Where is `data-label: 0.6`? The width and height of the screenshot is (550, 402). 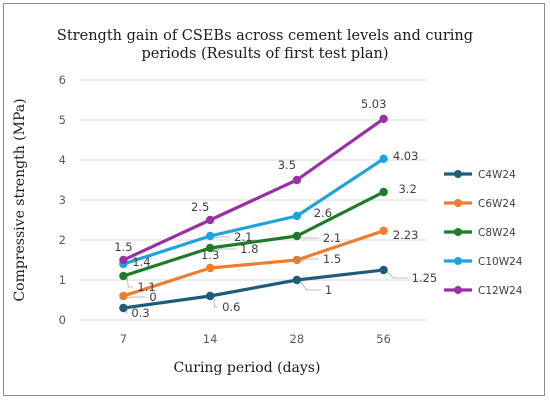 data-label: 0.6 is located at coordinates (231, 307).